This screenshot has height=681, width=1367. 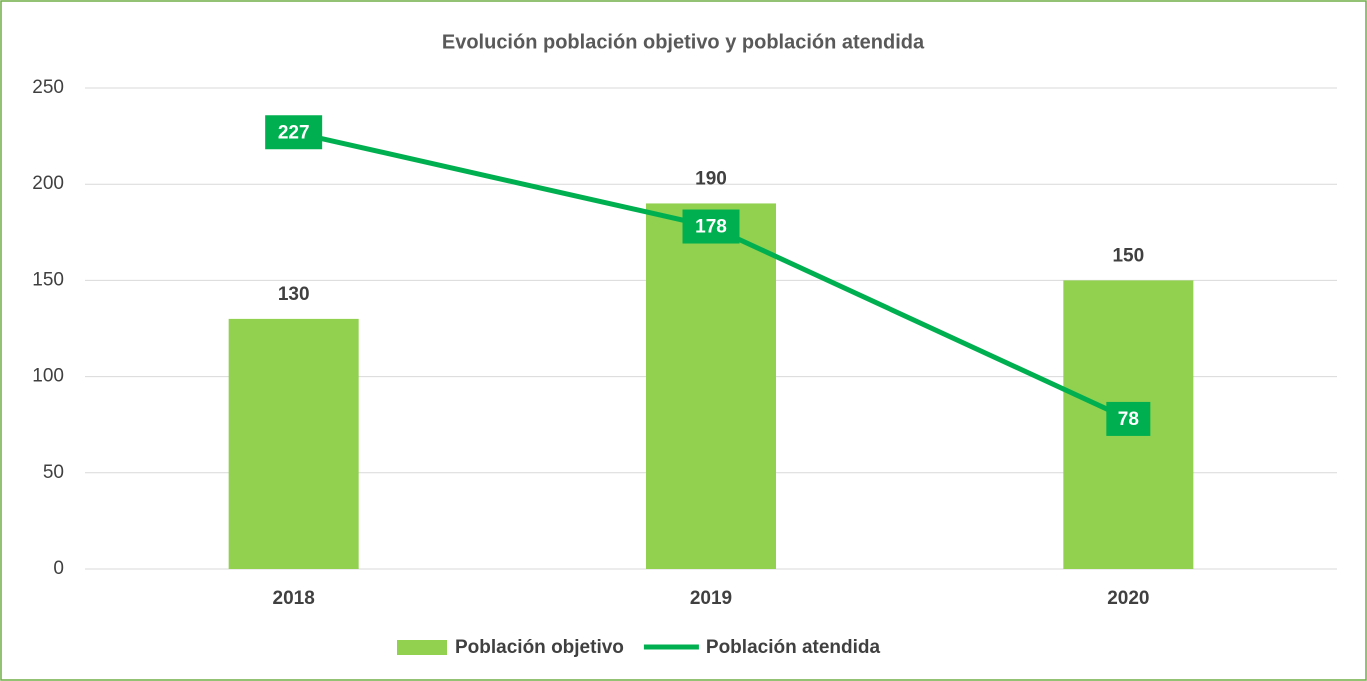 What do you see at coordinates (711, 598) in the screenshot?
I see `x-tick-label: 2019` at bounding box center [711, 598].